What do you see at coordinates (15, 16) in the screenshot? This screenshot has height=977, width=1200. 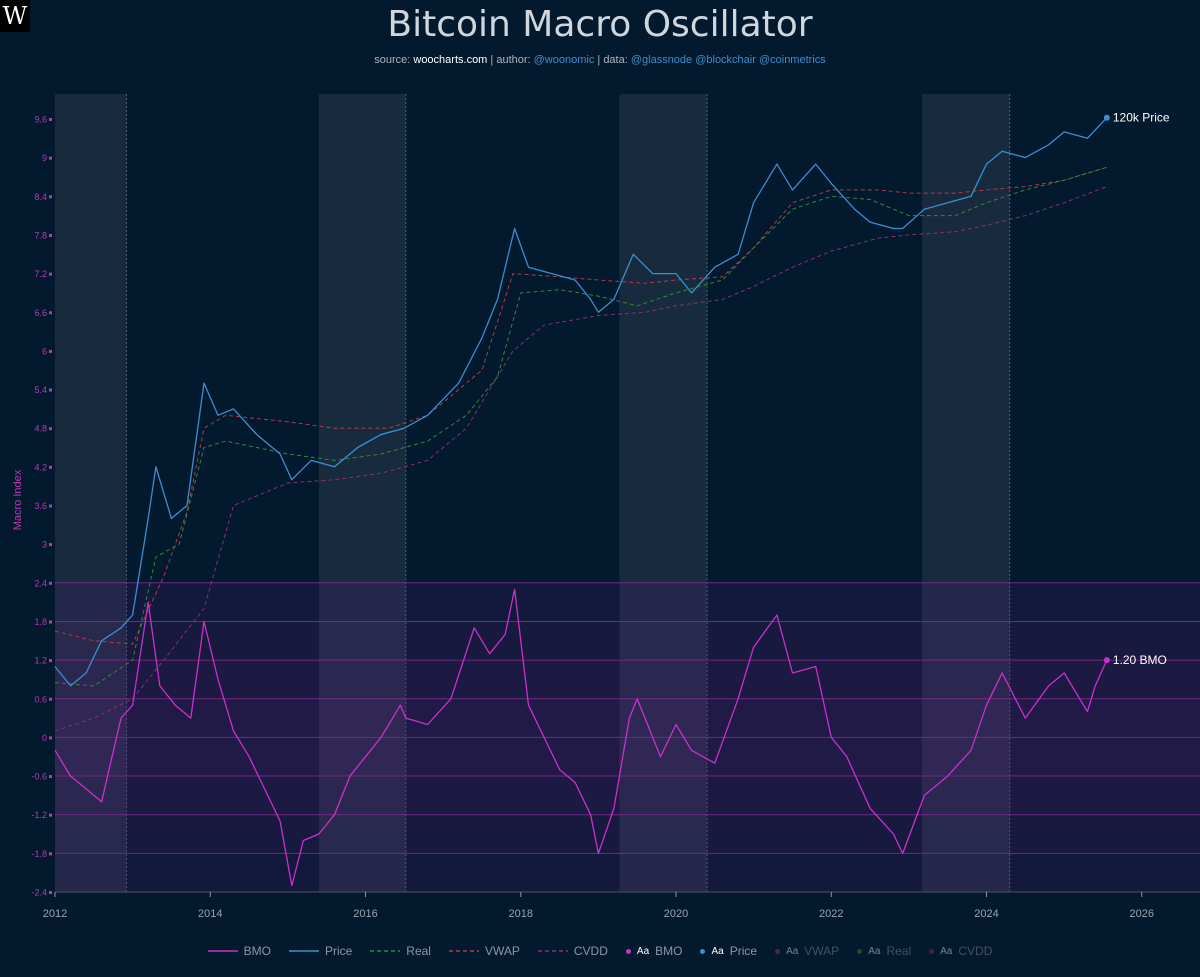 I see `woocharts-logo: W` at bounding box center [15, 16].